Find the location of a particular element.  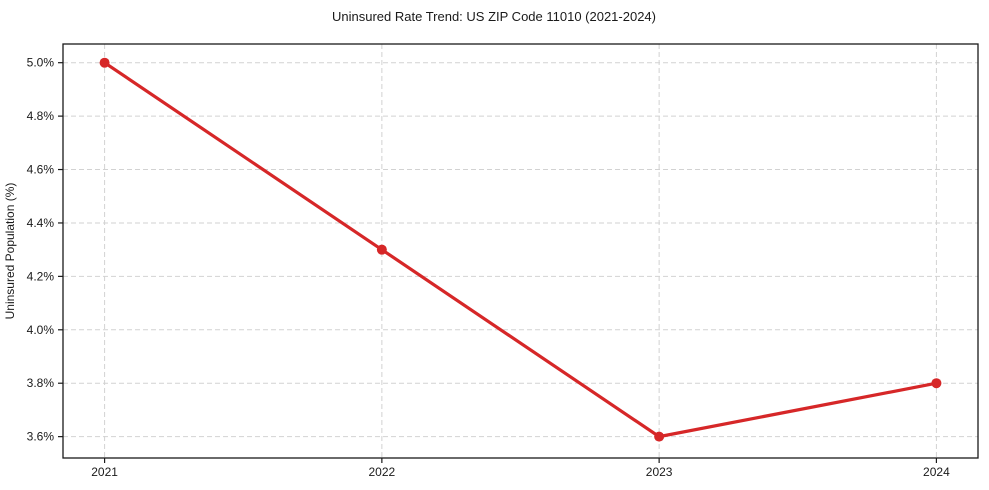

y-tick-label: 3.8% is located at coordinates (41, 383).